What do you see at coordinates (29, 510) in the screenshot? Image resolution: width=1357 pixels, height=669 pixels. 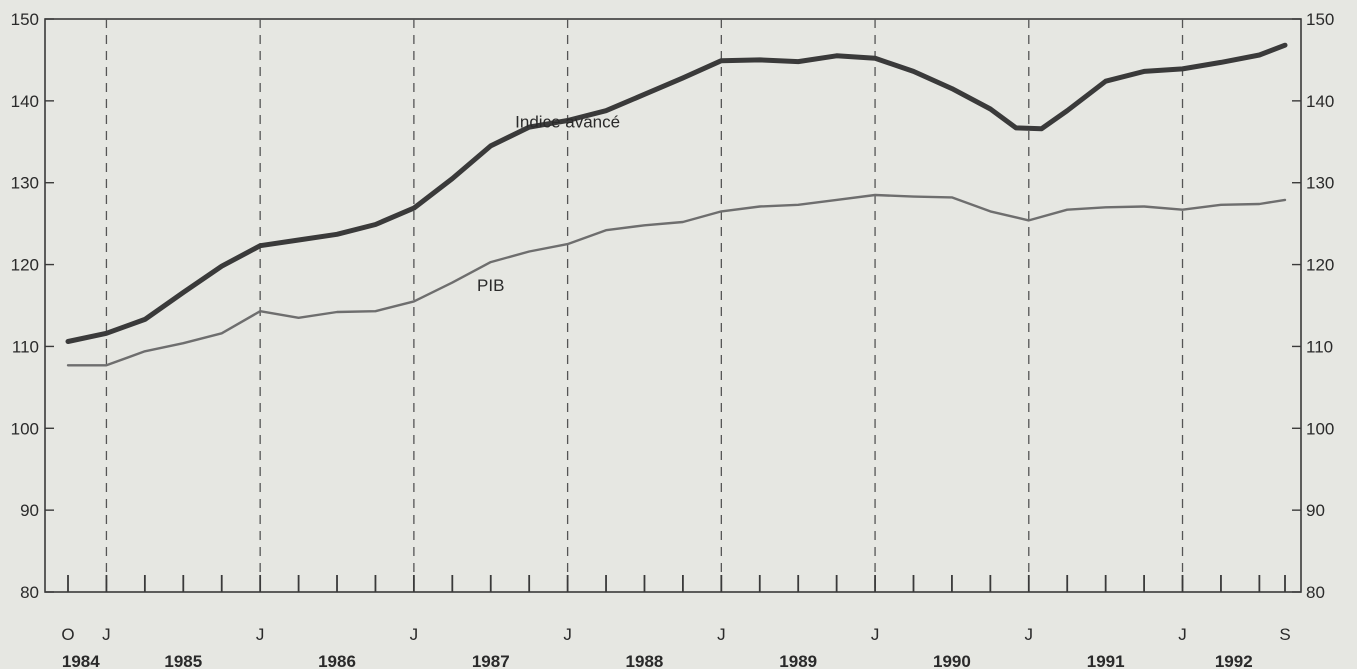 I see `y-tick-label-left: 90` at bounding box center [29, 510].